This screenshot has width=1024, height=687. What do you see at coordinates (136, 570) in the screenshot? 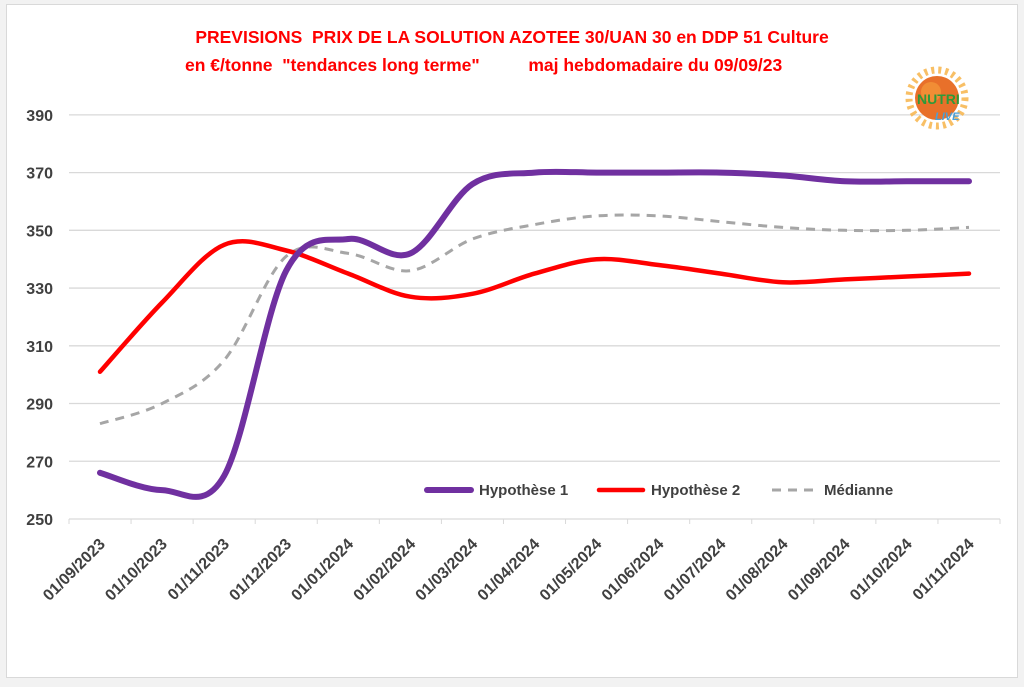
I see `x-tick-label: 01/10/2023` at bounding box center [136, 570].